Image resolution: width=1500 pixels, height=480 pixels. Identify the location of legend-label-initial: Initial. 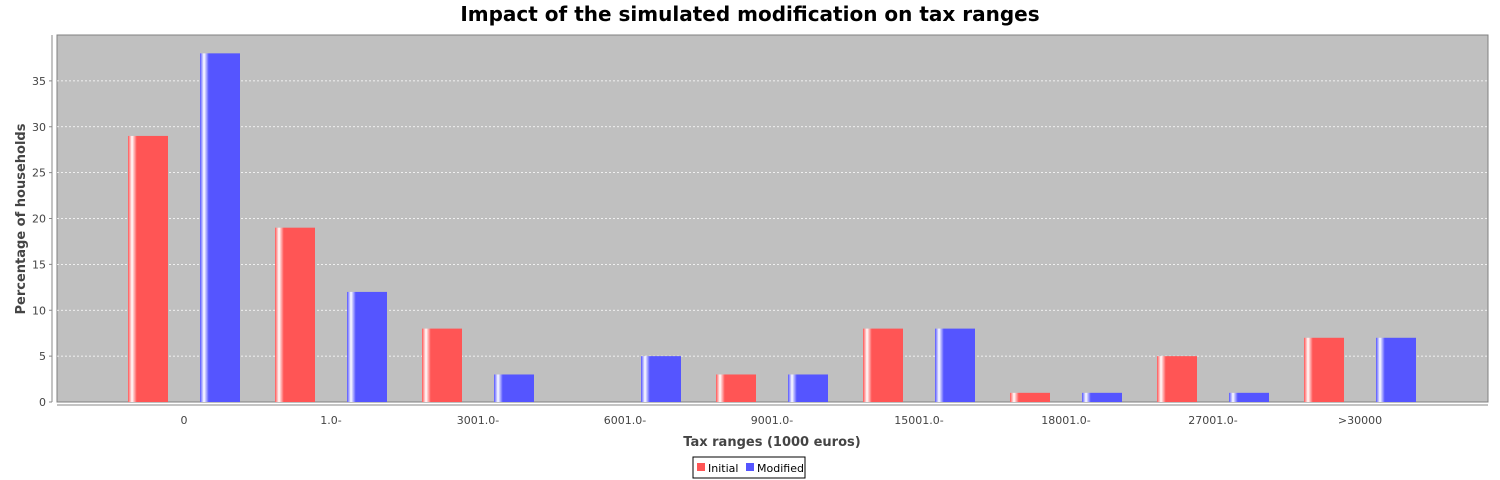
(723, 468).